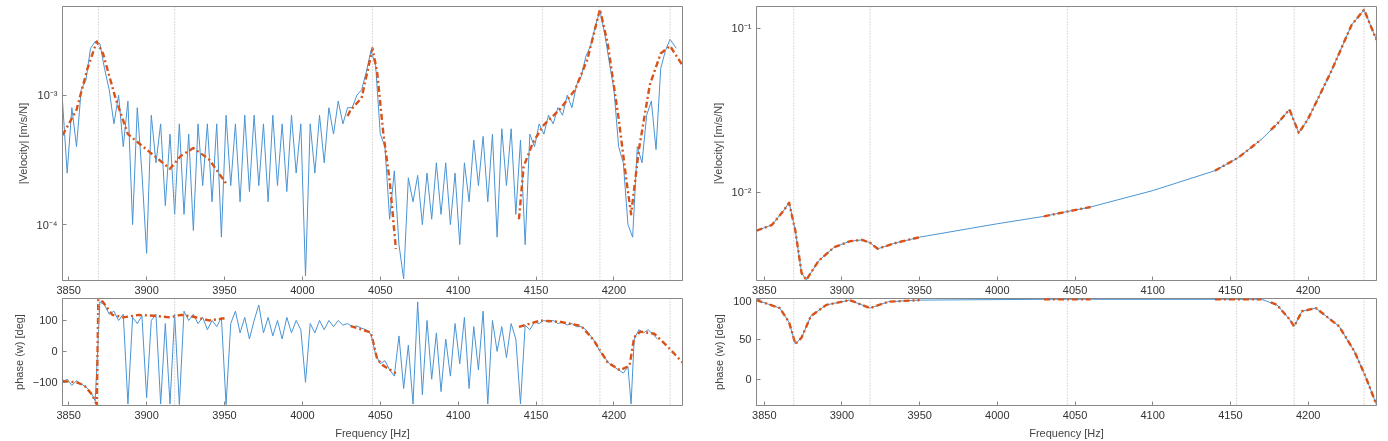  Describe the element at coordinates (741, 192) in the screenshot. I see `y-tick-label: 10⁻²` at that location.